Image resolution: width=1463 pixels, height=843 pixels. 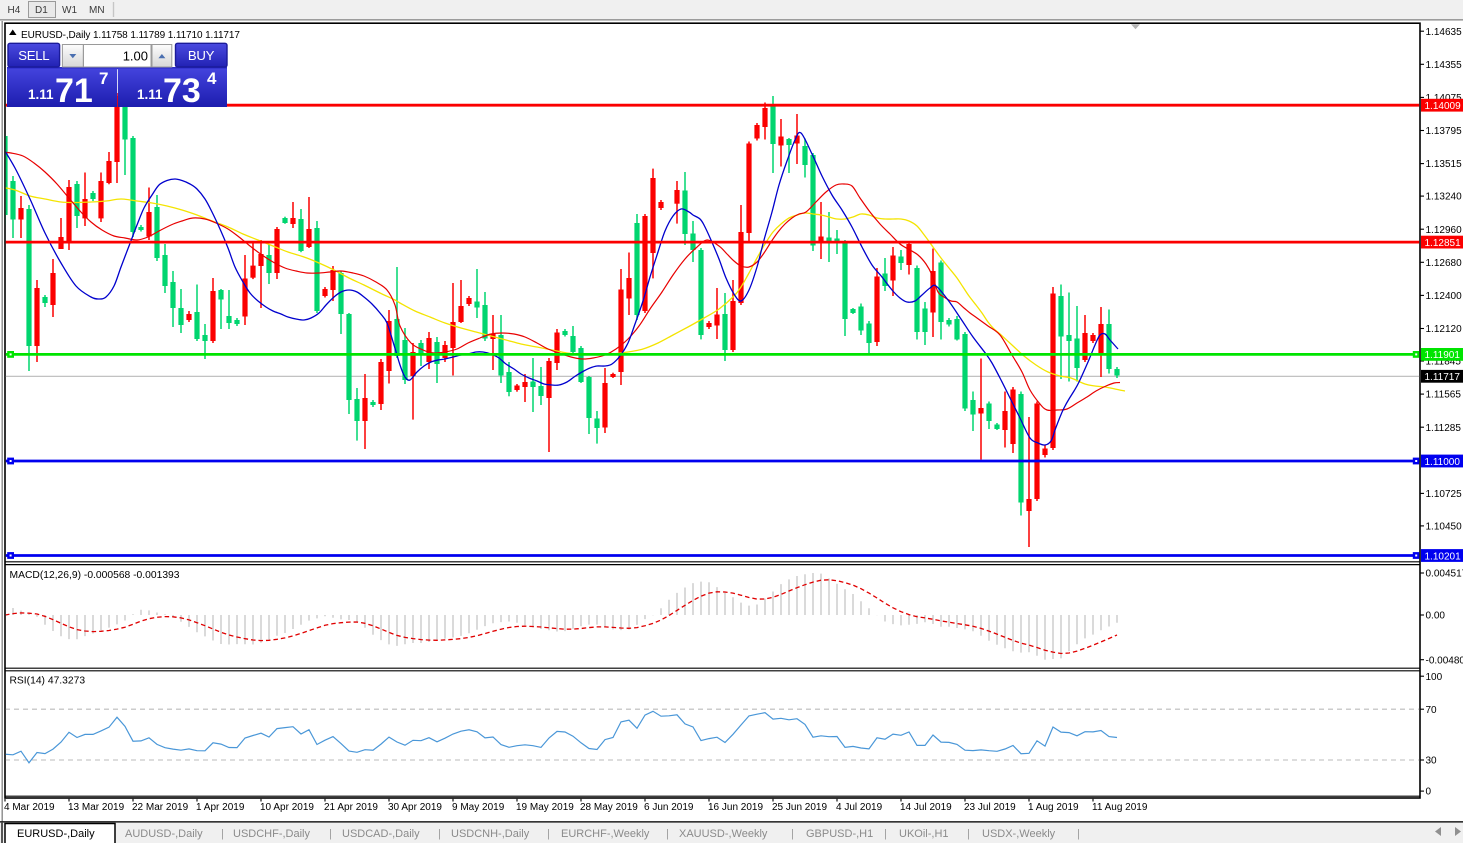 What do you see at coordinates (1053, 807) in the screenshot?
I see `svg-text: 1 Aug 2019` at bounding box center [1053, 807].